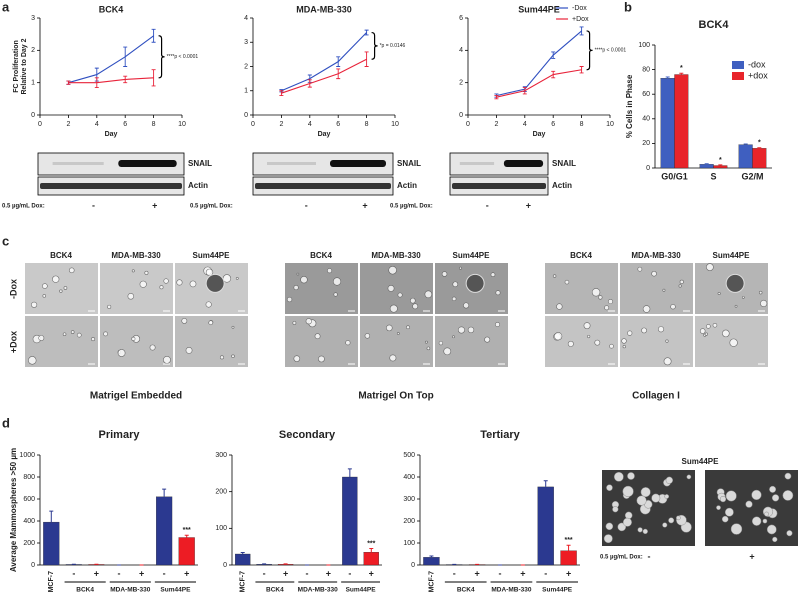 Image resolution: width=800 pixels, height=600 pixels. I want to click on x-tick-label: 8, so click(582, 124).